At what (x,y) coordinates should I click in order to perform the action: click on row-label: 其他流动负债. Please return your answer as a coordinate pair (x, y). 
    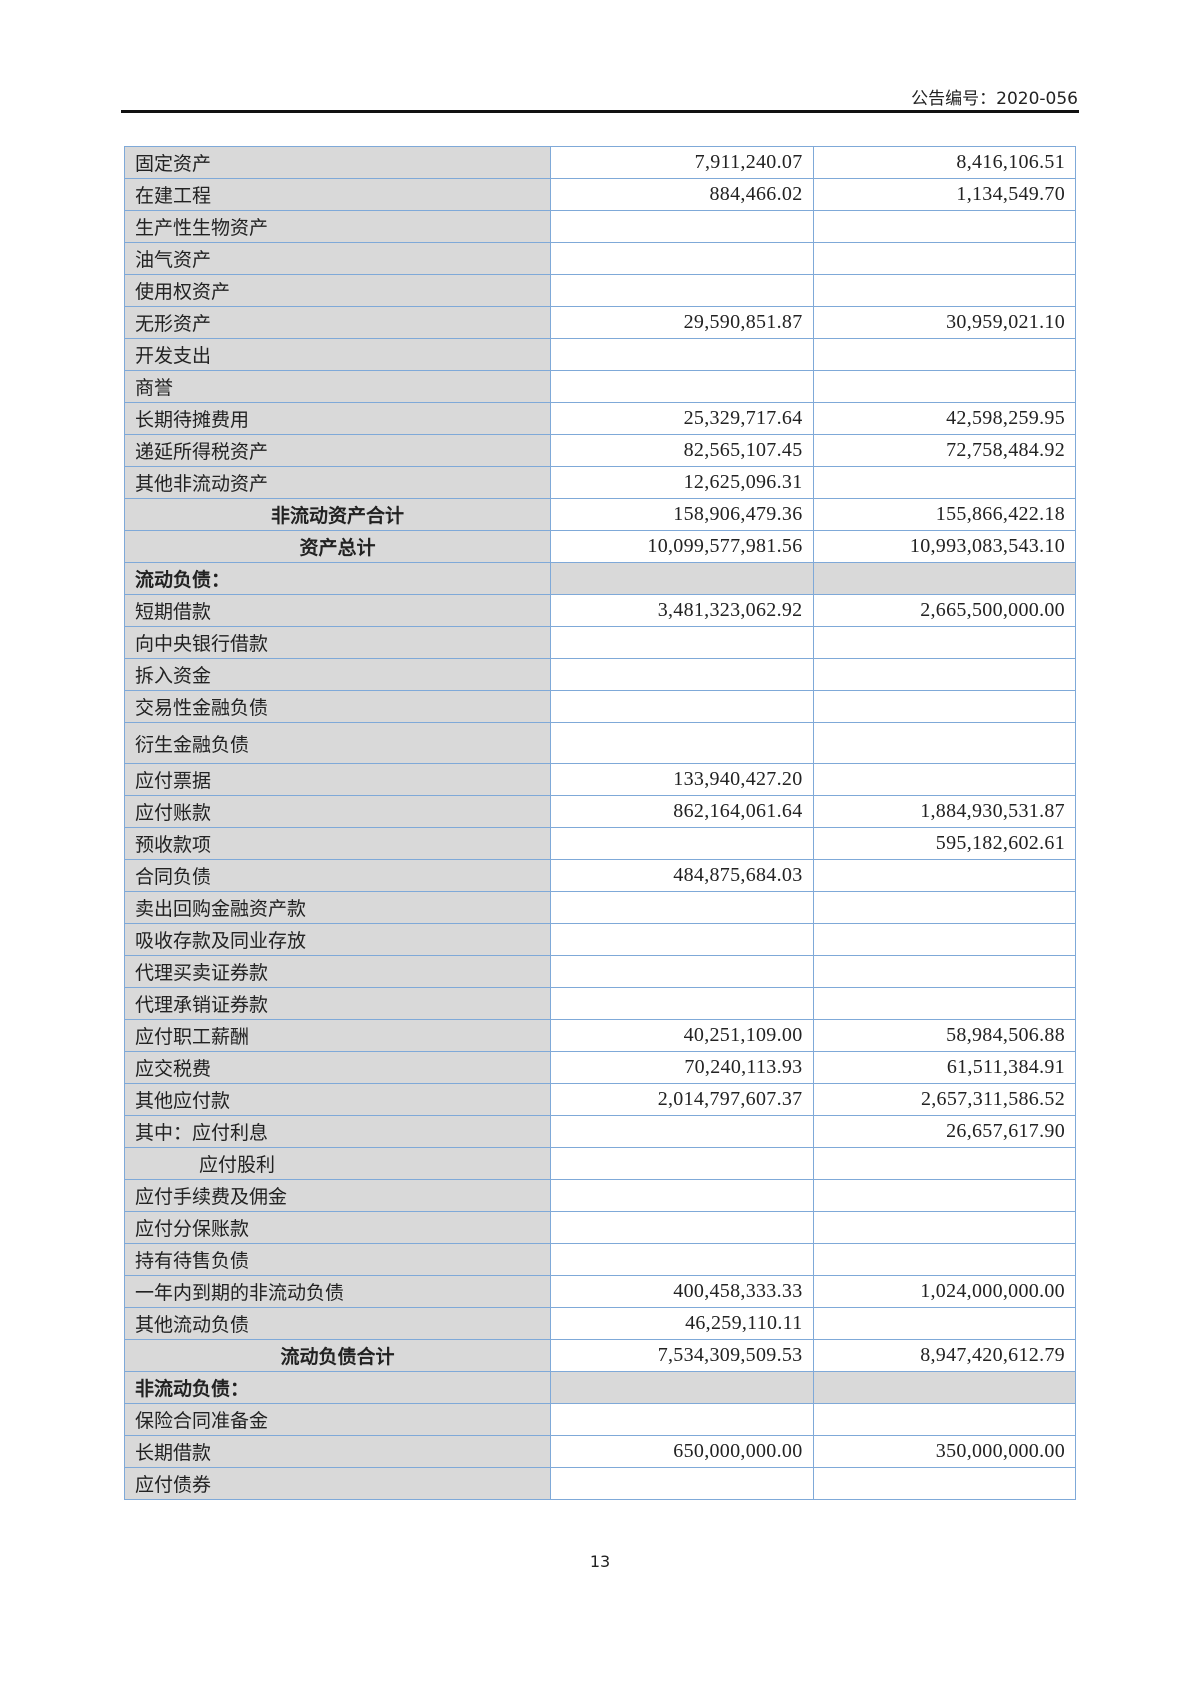
    Looking at the image, I should click on (337, 1323).